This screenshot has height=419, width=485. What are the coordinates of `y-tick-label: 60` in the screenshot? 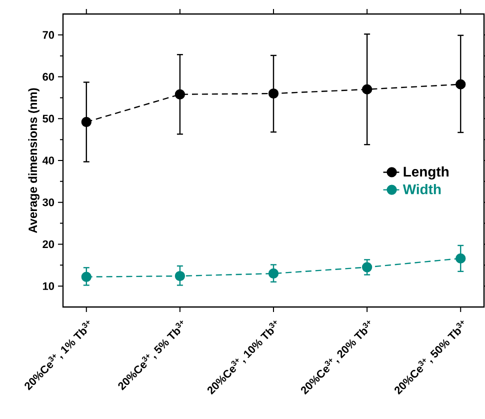 It's located at (48, 76).